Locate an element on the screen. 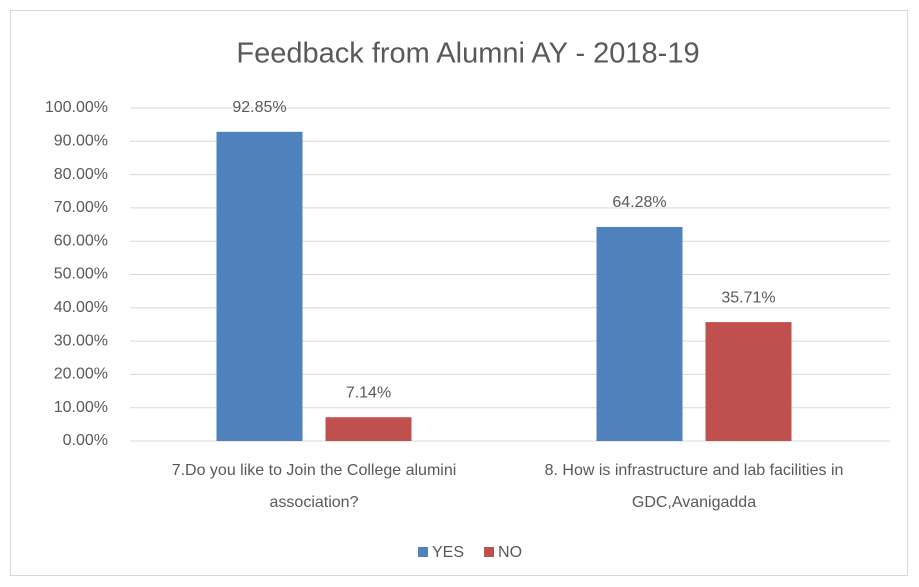  y-tick-label: 40.00% is located at coordinates (81, 307).